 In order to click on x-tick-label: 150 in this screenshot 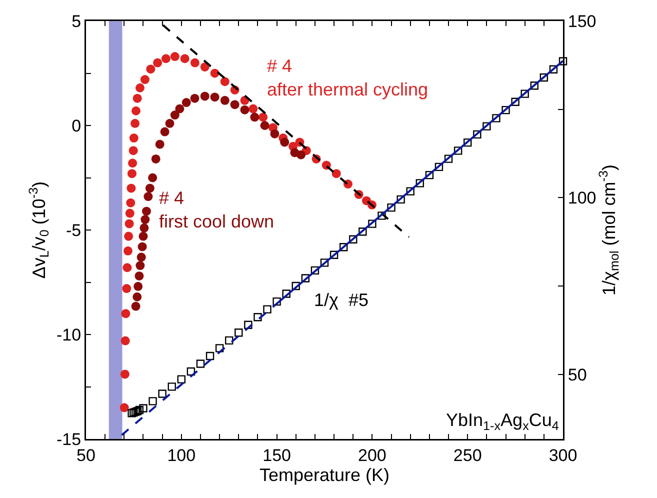, I will do `click(276, 455)`.